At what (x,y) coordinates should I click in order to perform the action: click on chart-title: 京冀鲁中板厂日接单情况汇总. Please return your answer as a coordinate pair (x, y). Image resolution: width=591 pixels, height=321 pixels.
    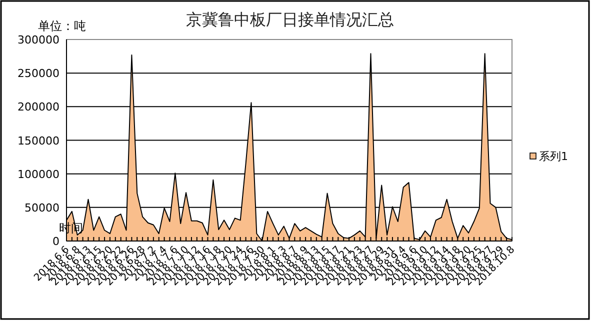
    Looking at the image, I should click on (290, 19).